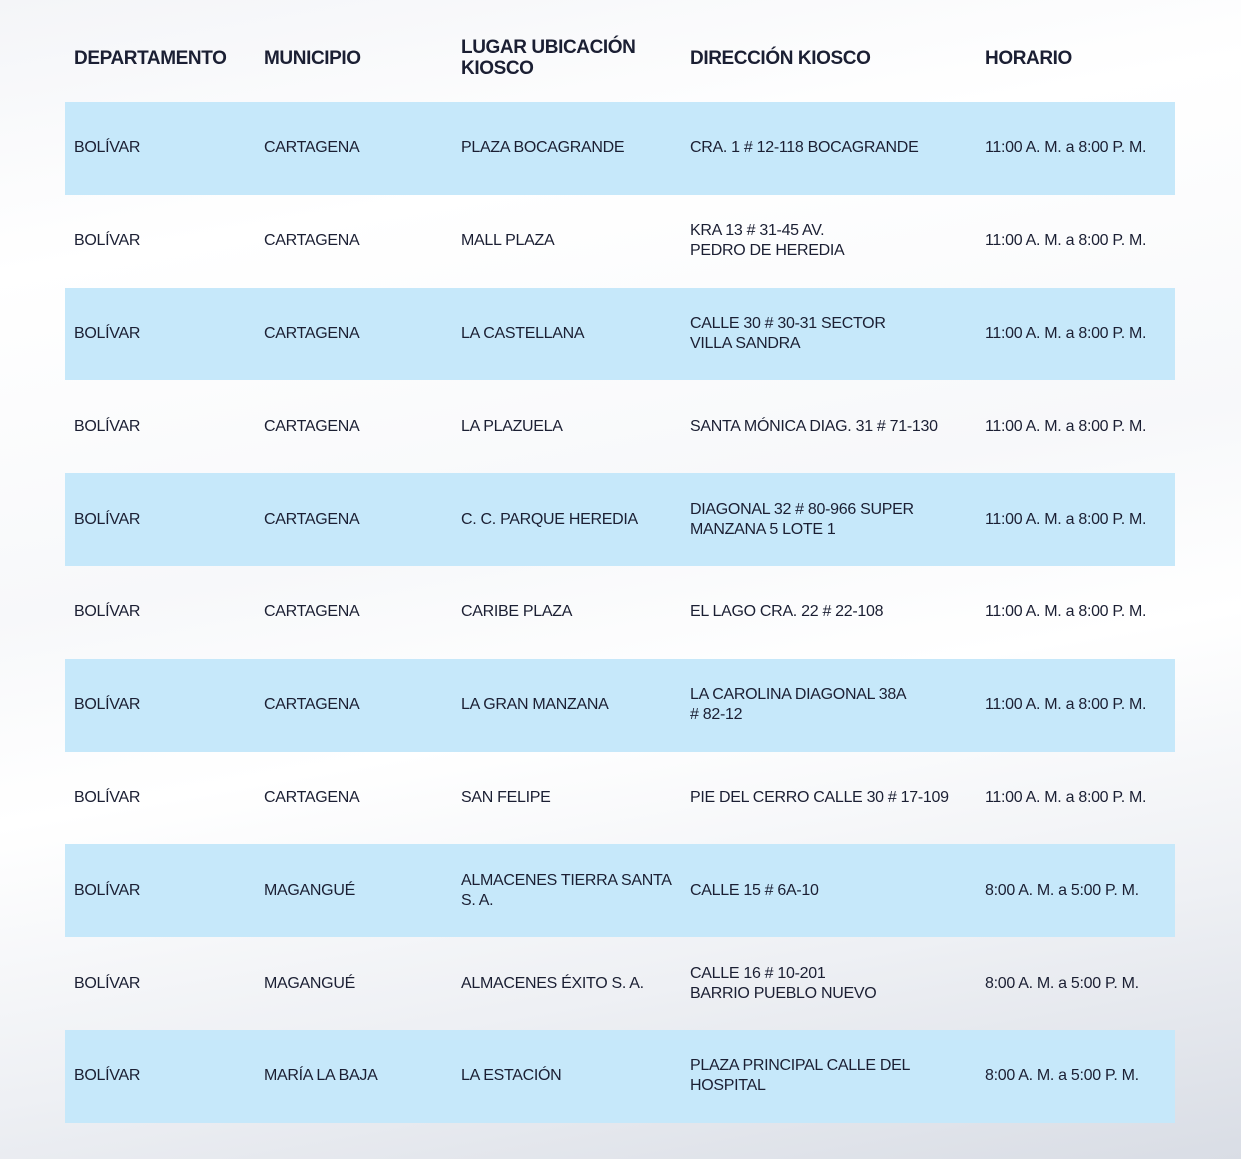 Image resolution: width=1241 pixels, height=1159 pixels. Describe the element at coordinates (566, 890) in the screenshot. I see `cell-lugar: ALMACENES TIERRA SANTA S. A.` at that location.